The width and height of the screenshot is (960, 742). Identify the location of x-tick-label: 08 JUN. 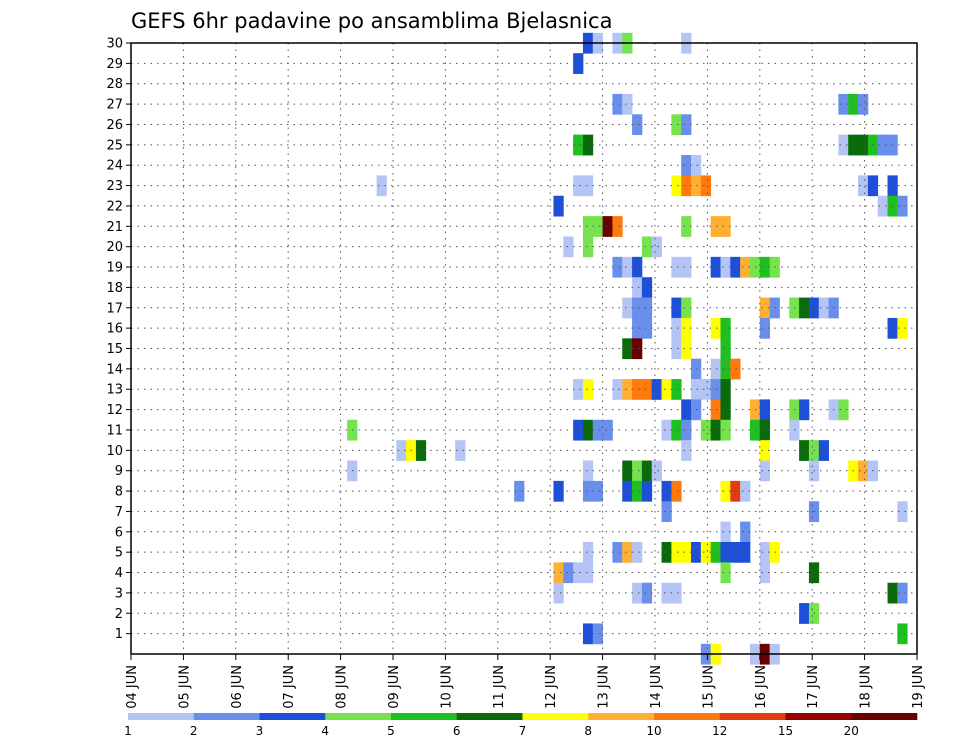
(342, 687).